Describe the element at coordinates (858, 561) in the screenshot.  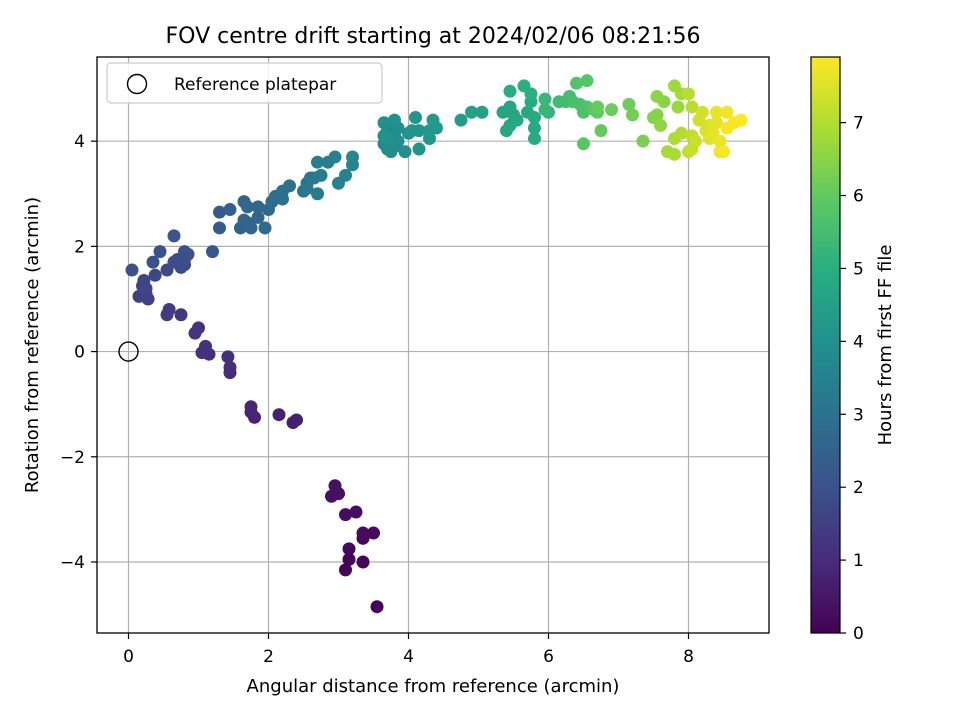
I see `colorbar-tick-label: 1` at that location.